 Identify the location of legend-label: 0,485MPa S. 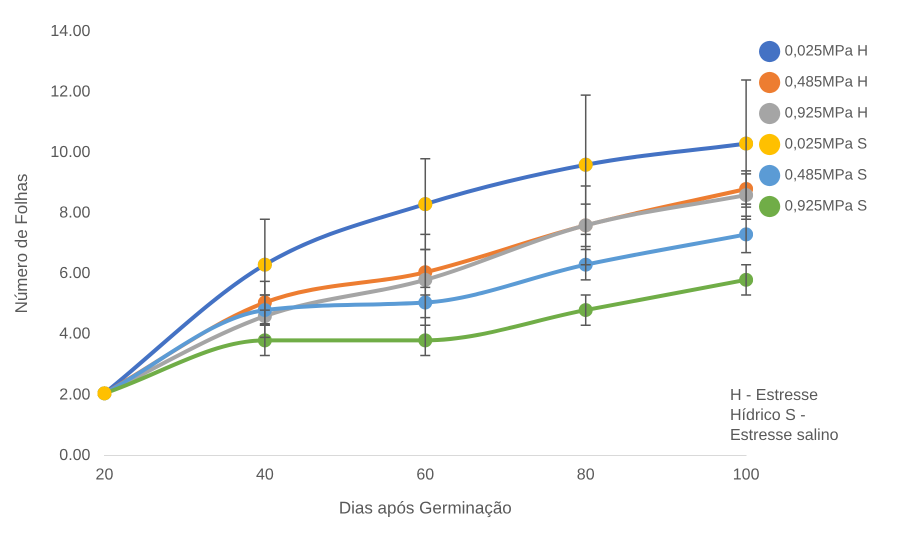
(826, 175).